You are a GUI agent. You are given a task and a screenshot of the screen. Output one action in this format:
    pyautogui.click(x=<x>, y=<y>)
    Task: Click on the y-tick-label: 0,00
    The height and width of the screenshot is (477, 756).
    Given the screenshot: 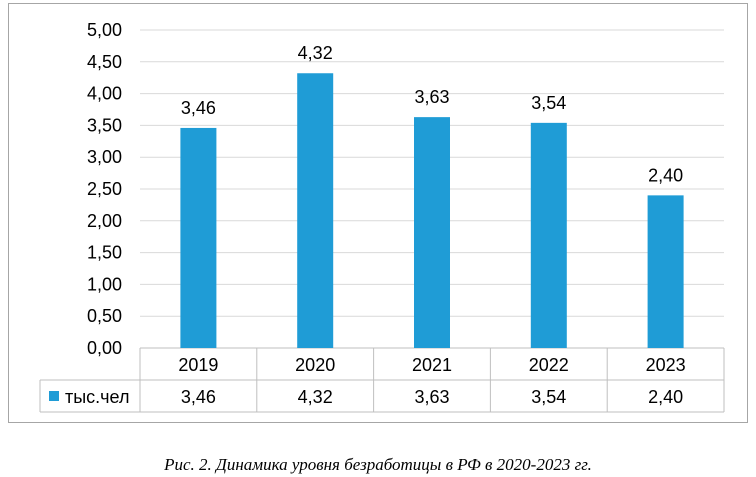 What is the action you would take?
    pyautogui.click(x=104, y=348)
    